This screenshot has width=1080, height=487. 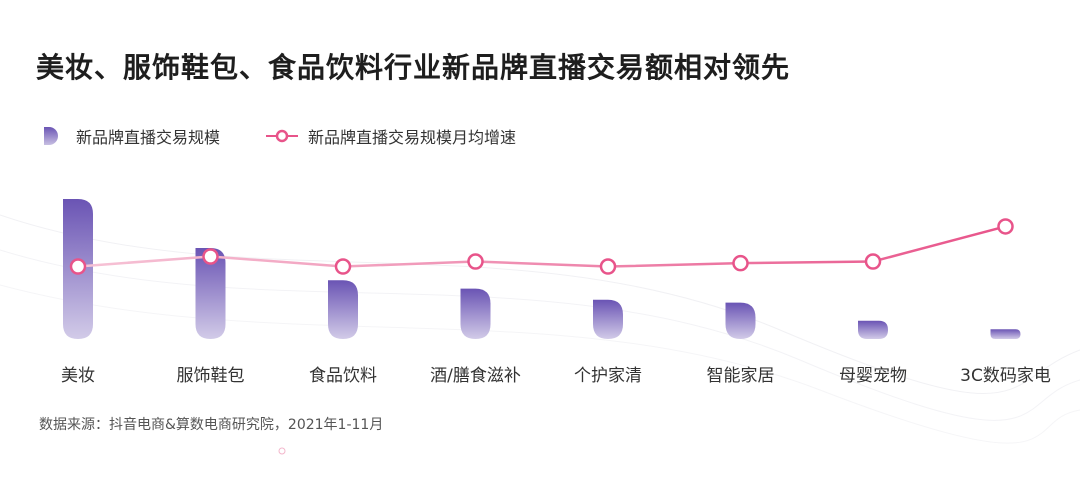 What do you see at coordinates (741, 376) in the screenshot?
I see `x-tick-label: 智能家居` at bounding box center [741, 376].